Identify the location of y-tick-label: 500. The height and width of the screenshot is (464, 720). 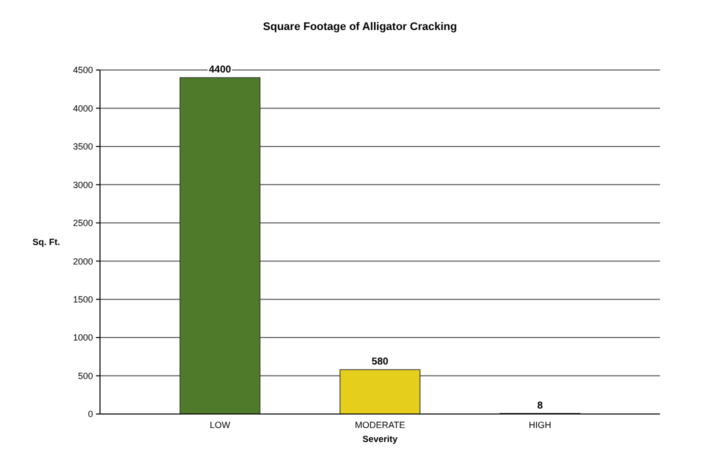
(85, 375).